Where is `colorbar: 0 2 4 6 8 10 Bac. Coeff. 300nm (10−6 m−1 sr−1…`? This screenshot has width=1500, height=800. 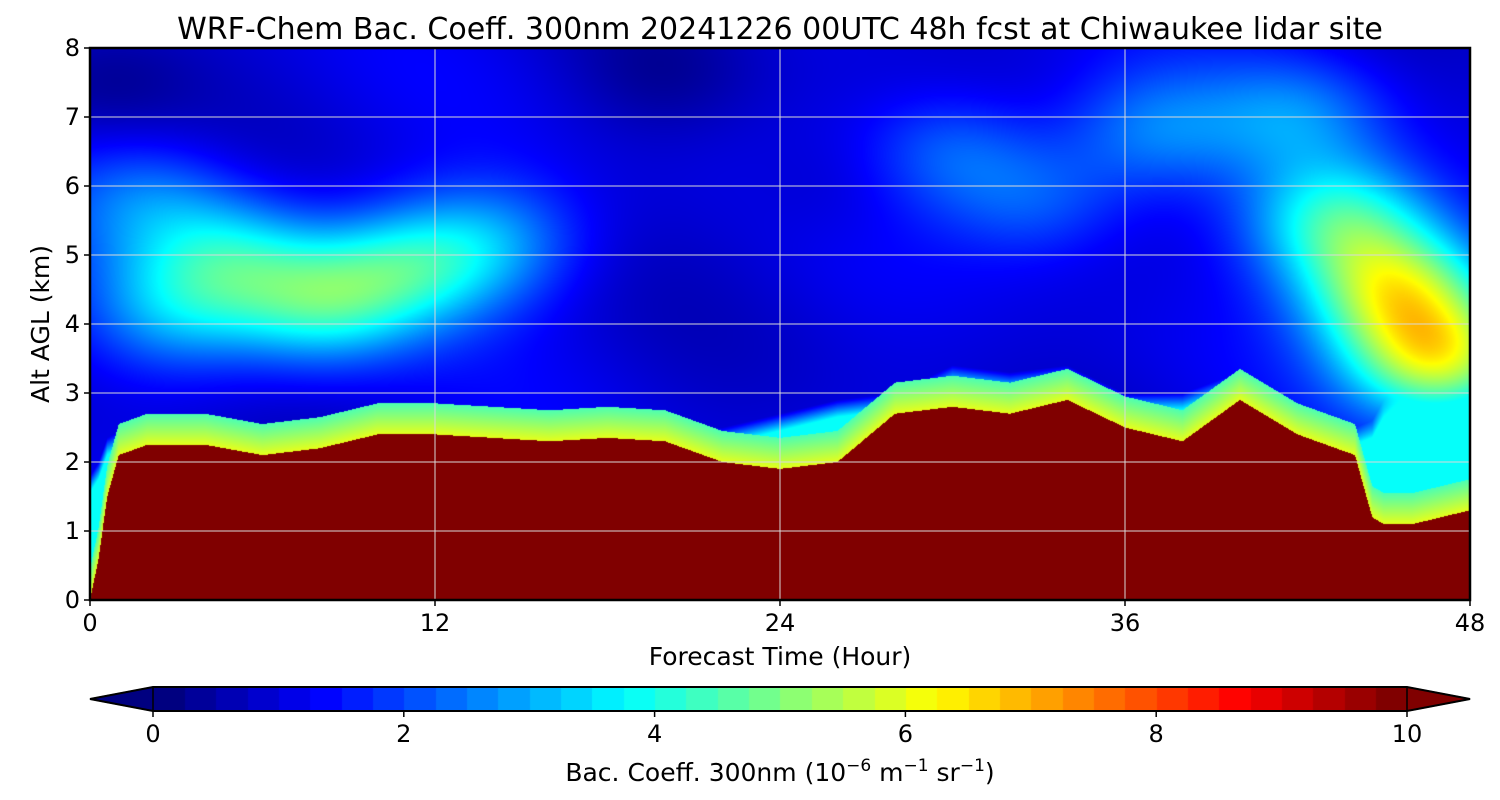
colorbar: 0 2 4 6 8 10 Bac. Coeff. 300nm (10−6 m−1 sr−1… is located at coordinates (780, 736).